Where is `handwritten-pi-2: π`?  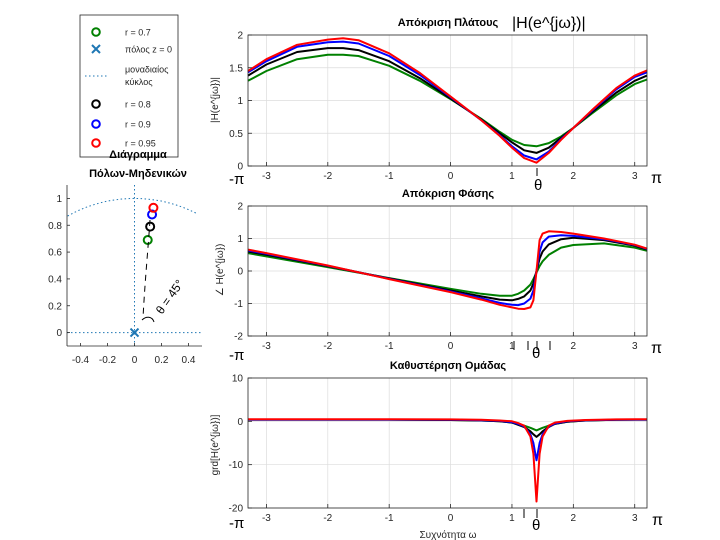 handwritten-pi-2: π is located at coordinates (656, 348).